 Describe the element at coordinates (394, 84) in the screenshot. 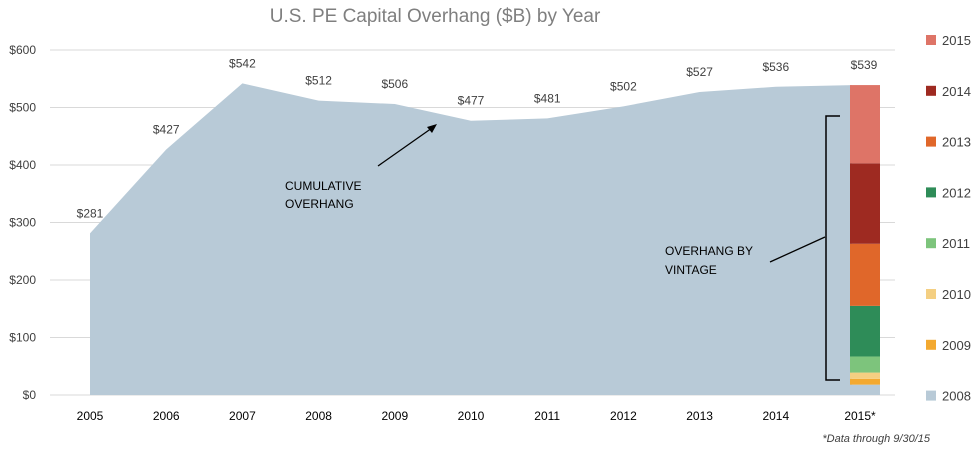

I see `data-label: $506` at that location.